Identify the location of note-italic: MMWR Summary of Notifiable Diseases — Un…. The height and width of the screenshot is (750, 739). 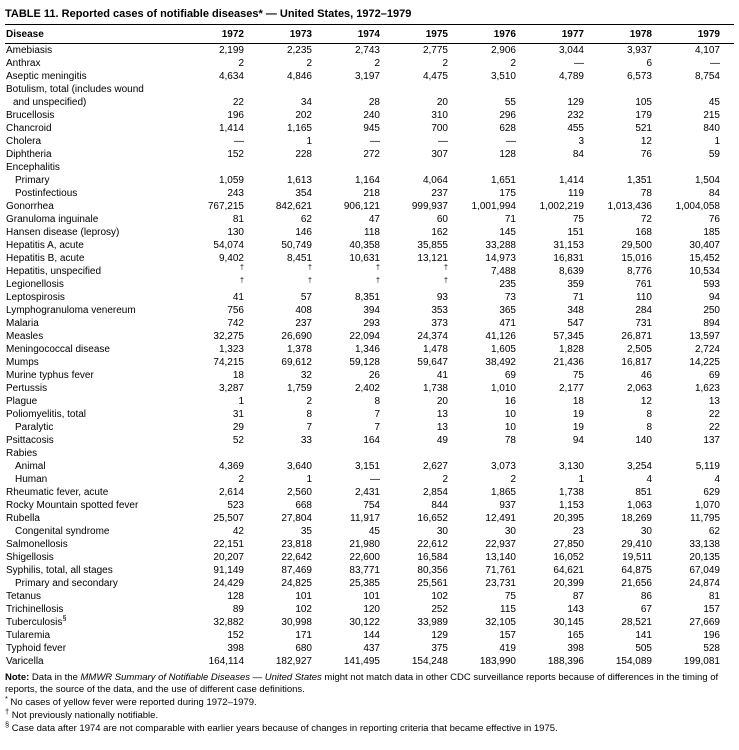
(201, 677).